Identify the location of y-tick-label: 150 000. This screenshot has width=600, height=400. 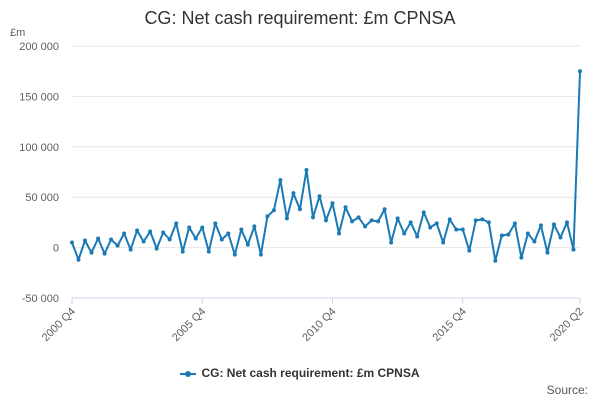
(39, 97).